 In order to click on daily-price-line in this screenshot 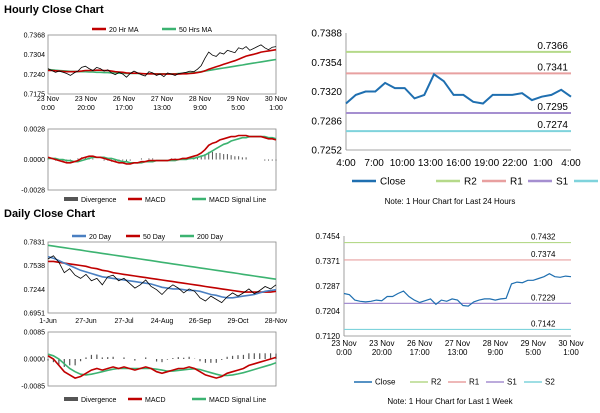, I will do `click(162, 279)`.